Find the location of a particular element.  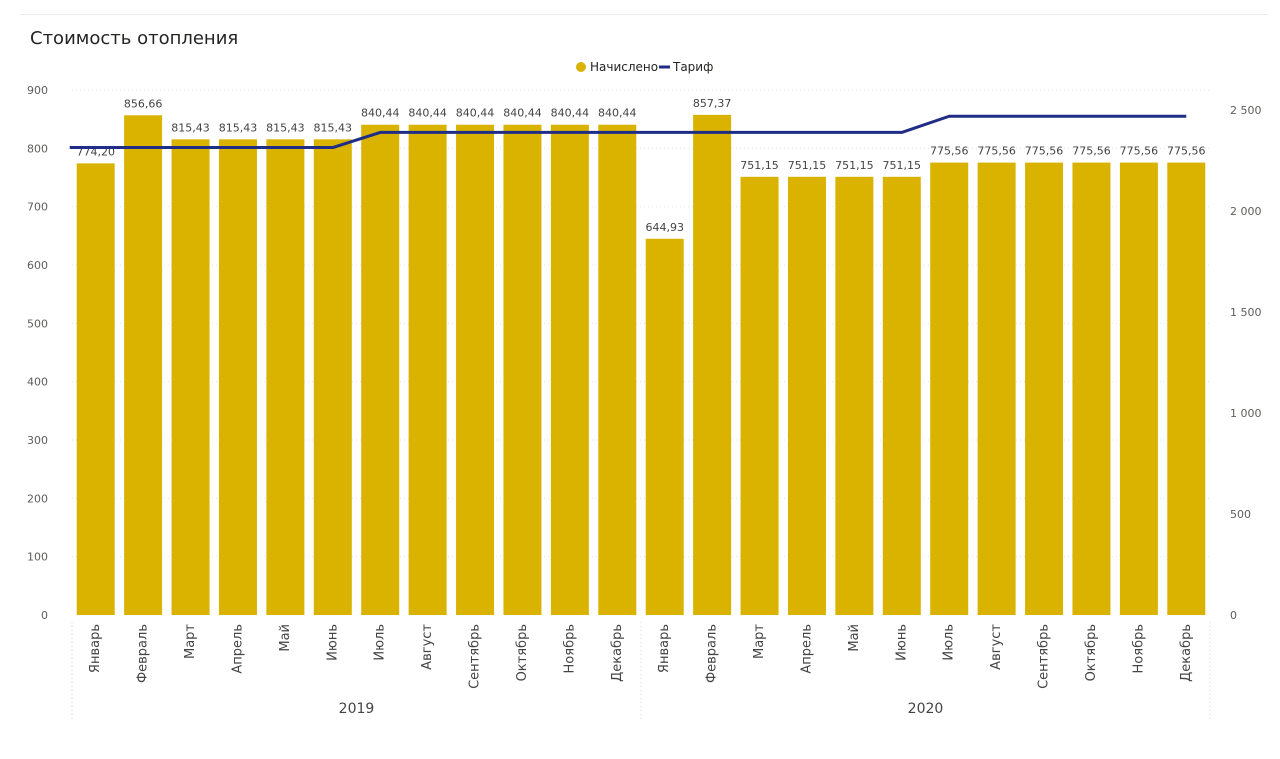

chart-title: Стоимость отопления is located at coordinates (134, 38).